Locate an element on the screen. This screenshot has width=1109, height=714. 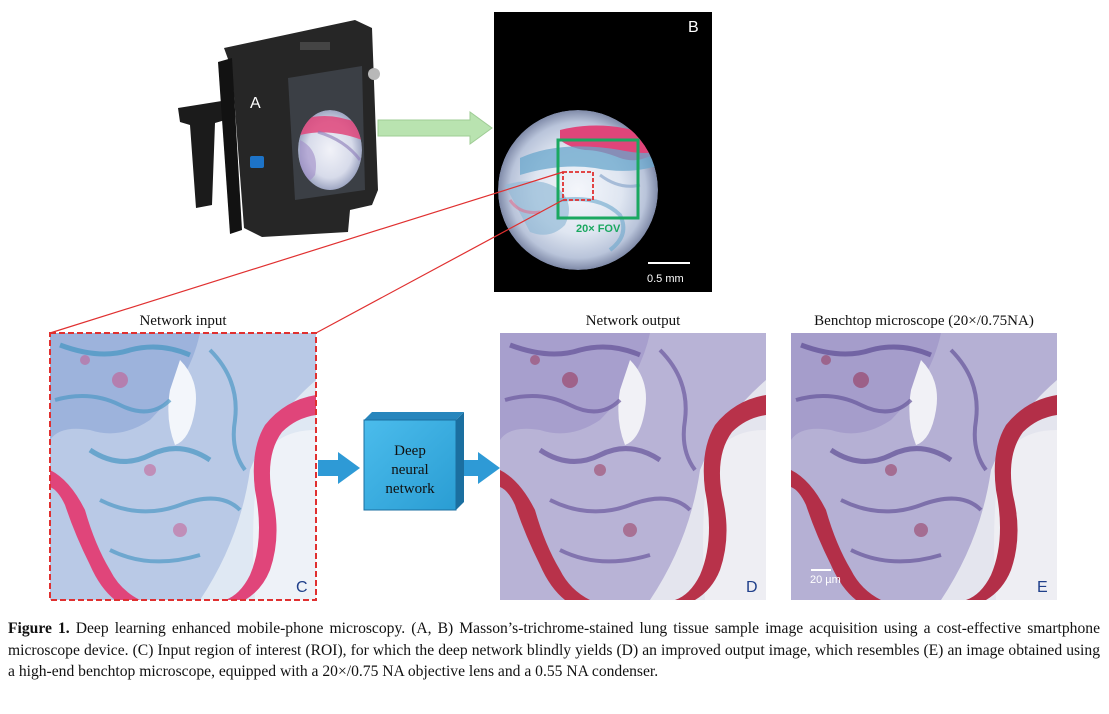
title-network-input: Network input is located at coordinates (183, 321).